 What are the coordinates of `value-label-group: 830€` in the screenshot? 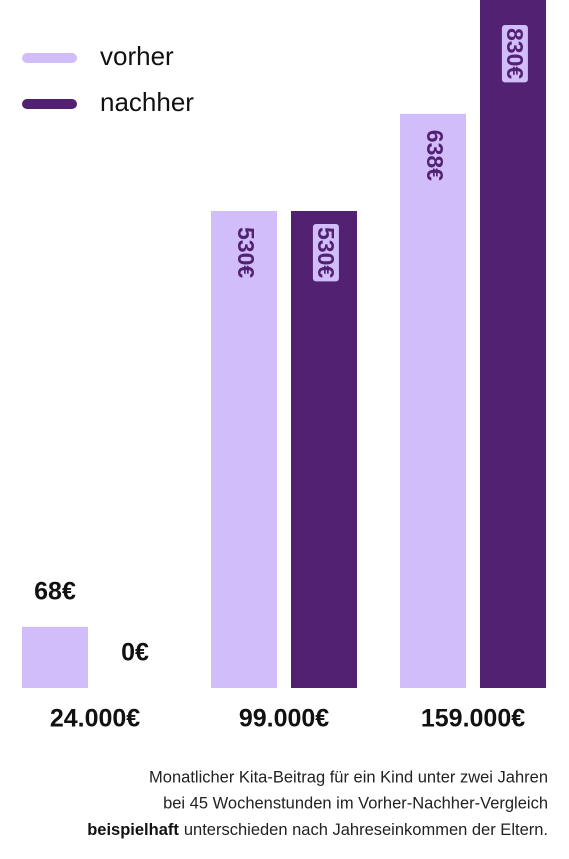 It's located at (514, 54).